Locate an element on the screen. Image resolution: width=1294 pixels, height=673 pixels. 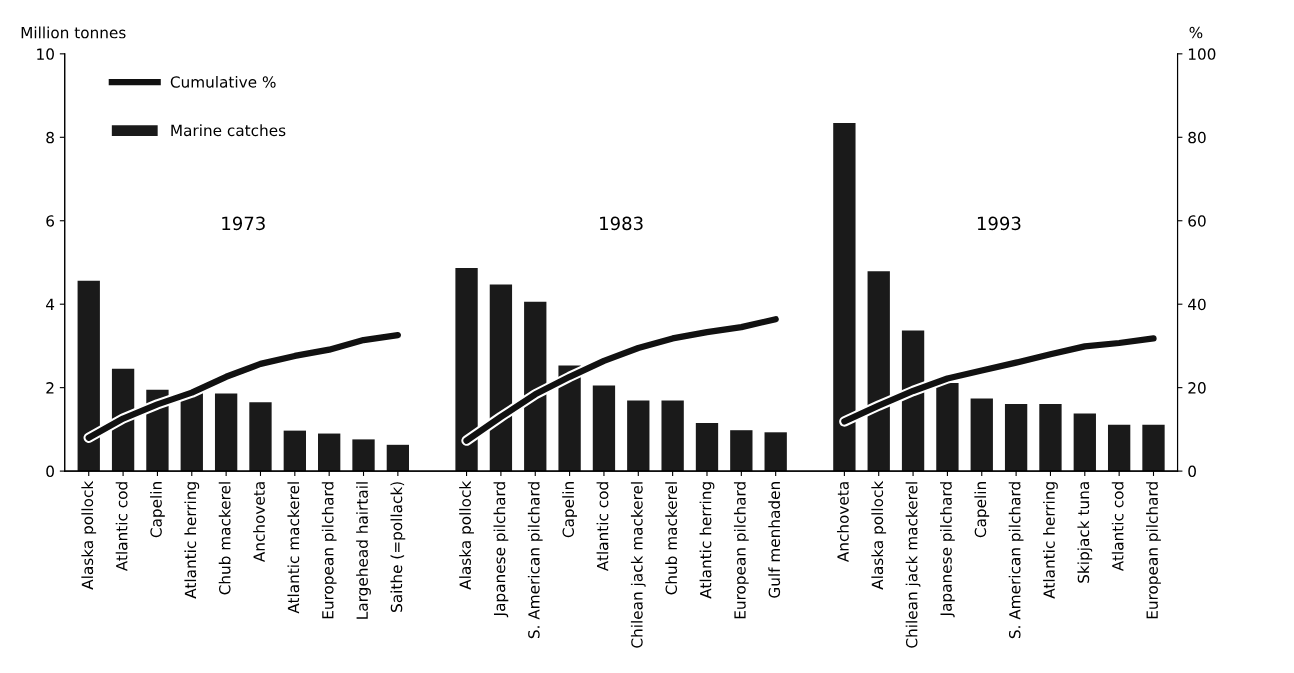
y2-tick-label: 60 is located at coordinates (1197, 221).